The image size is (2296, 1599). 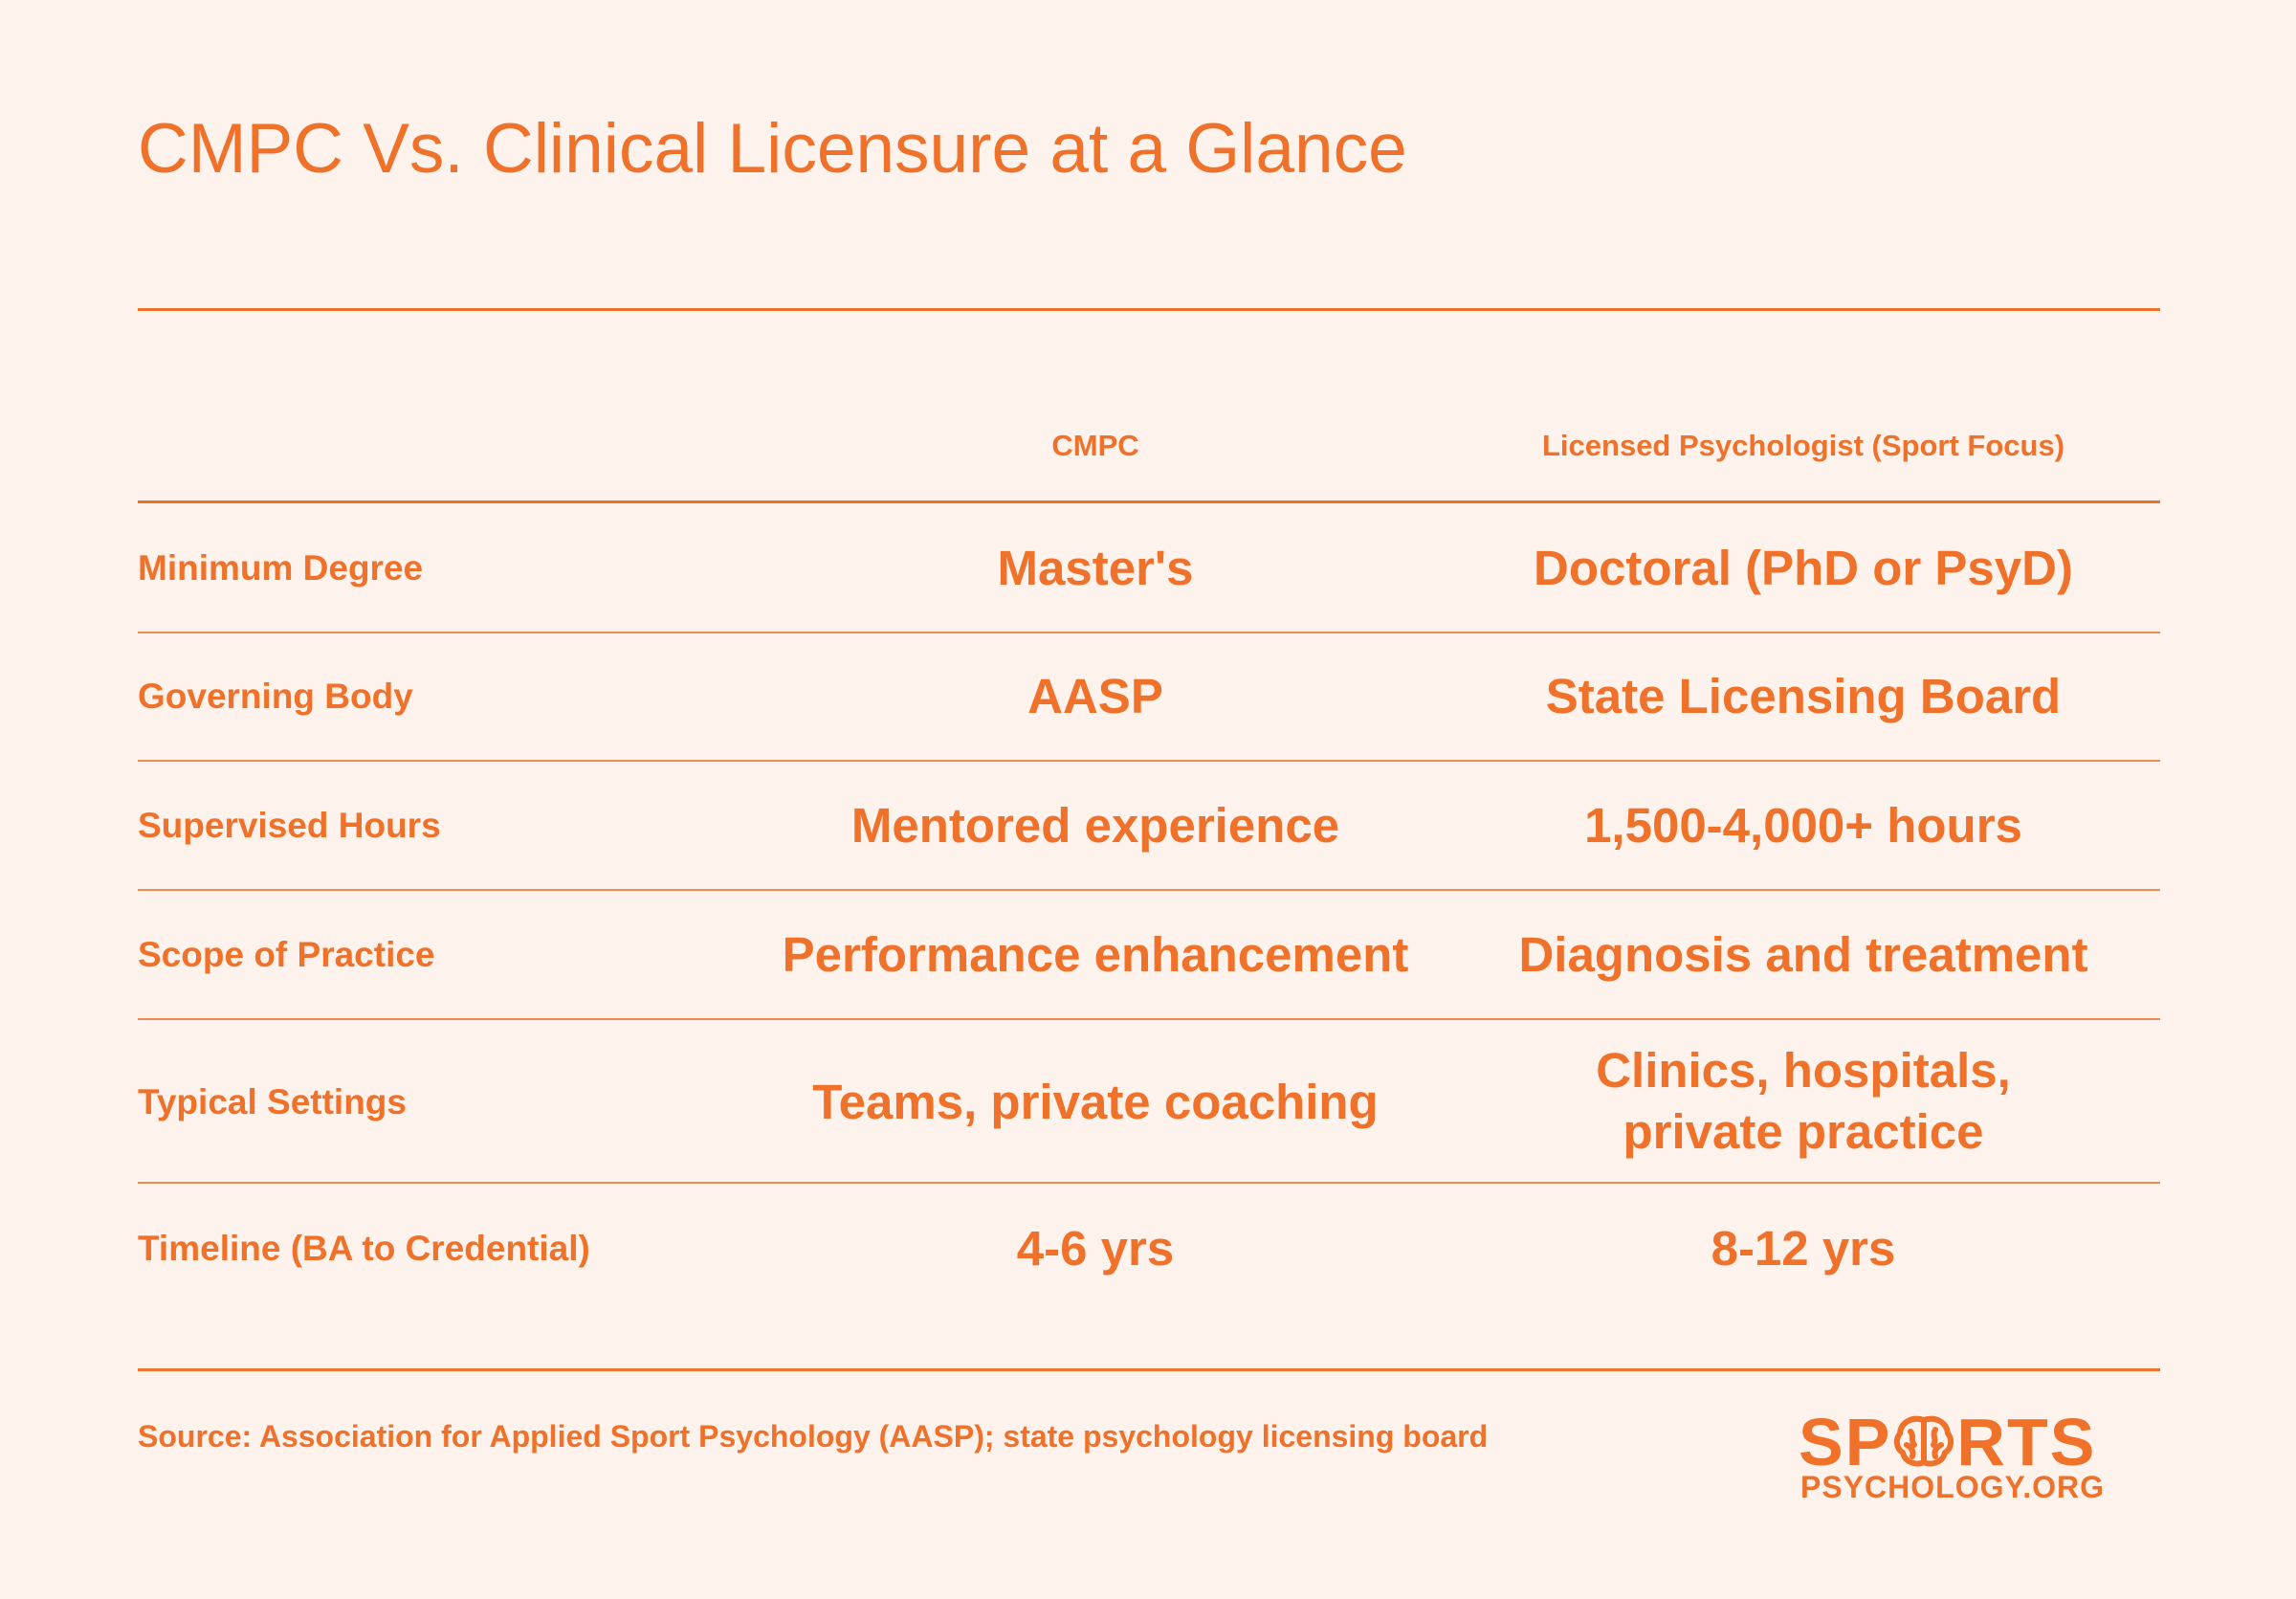 I want to click on cell-line: private practice, so click(x=1804, y=1131).